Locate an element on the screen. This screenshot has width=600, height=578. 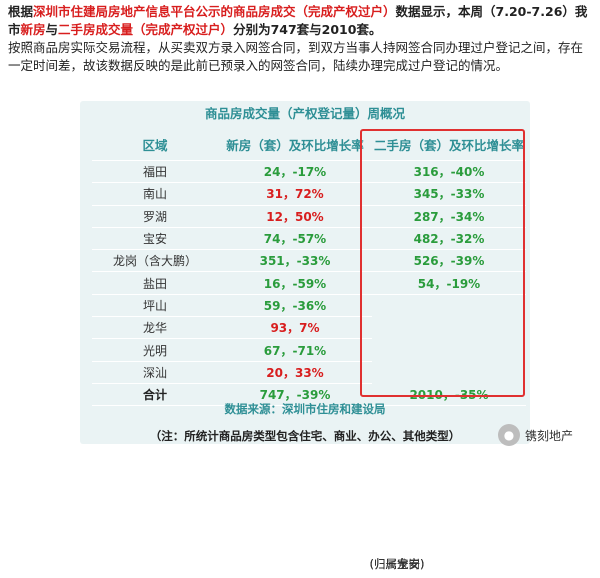
second-cell: 482，-32% is located at coordinates (449, 239).